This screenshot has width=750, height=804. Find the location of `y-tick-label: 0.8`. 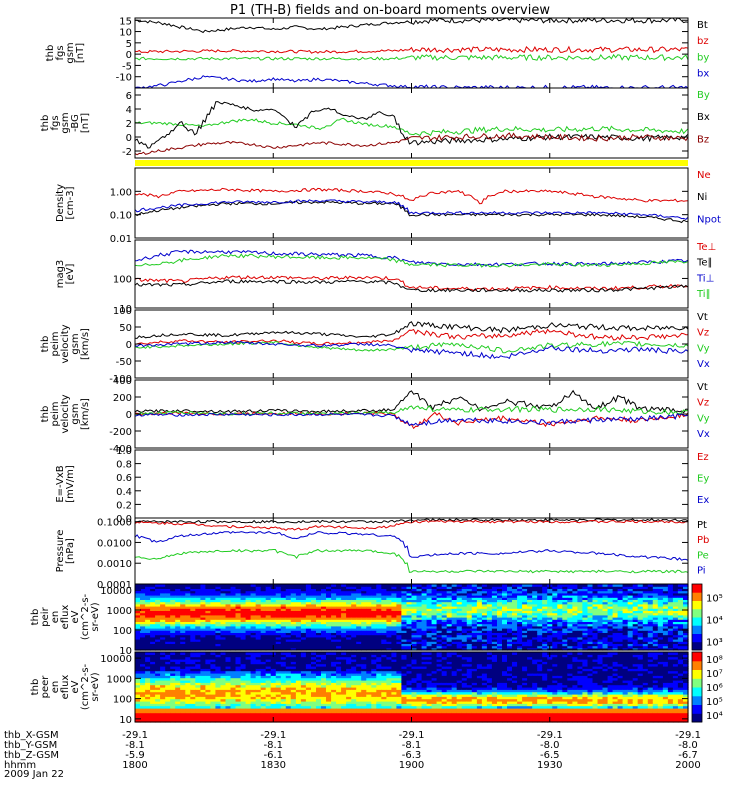

y-tick-label: 0.8 is located at coordinates (124, 465).